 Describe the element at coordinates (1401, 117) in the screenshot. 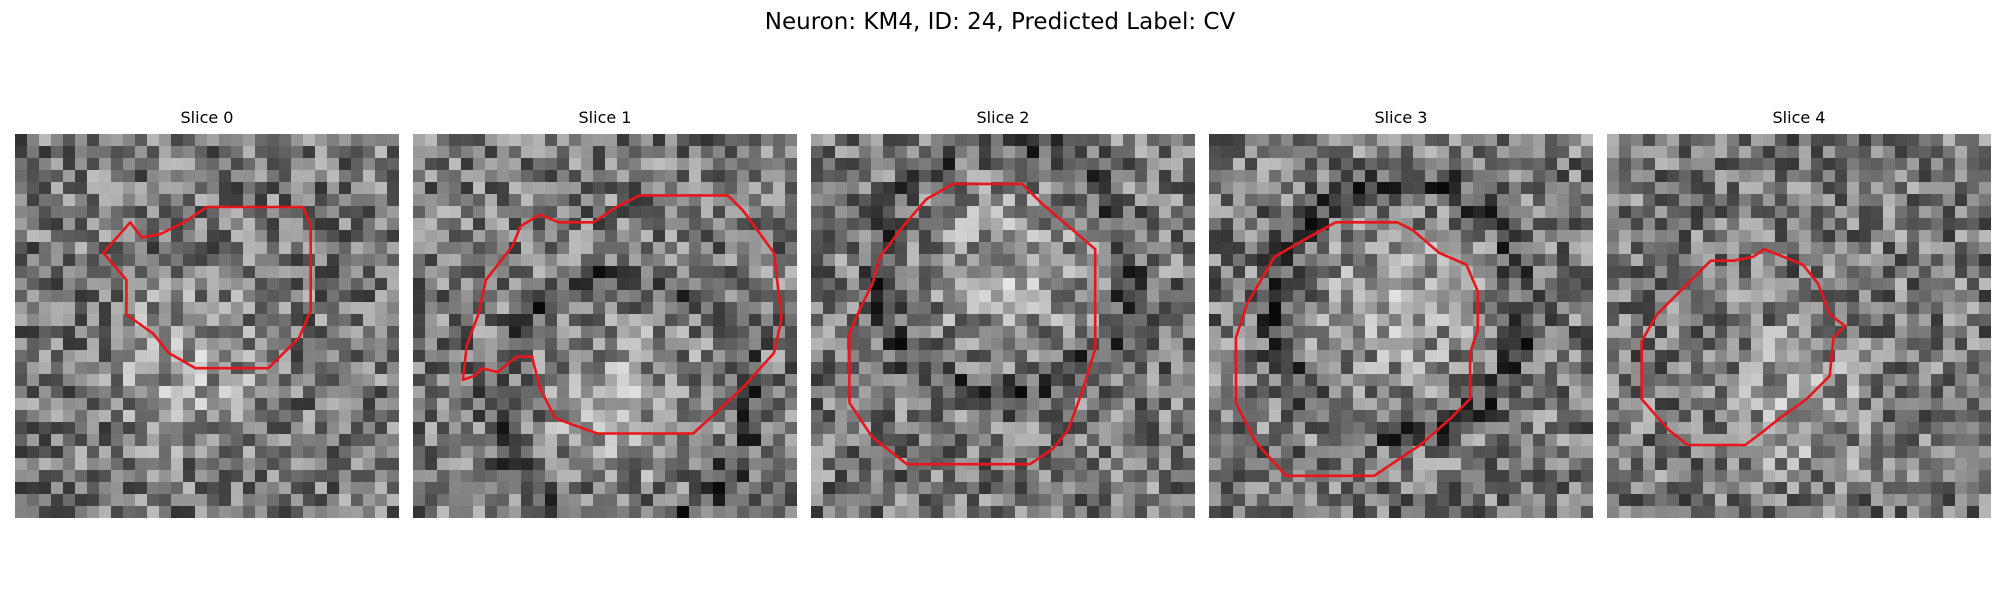

I see `slice-title: Slice 3` at that location.